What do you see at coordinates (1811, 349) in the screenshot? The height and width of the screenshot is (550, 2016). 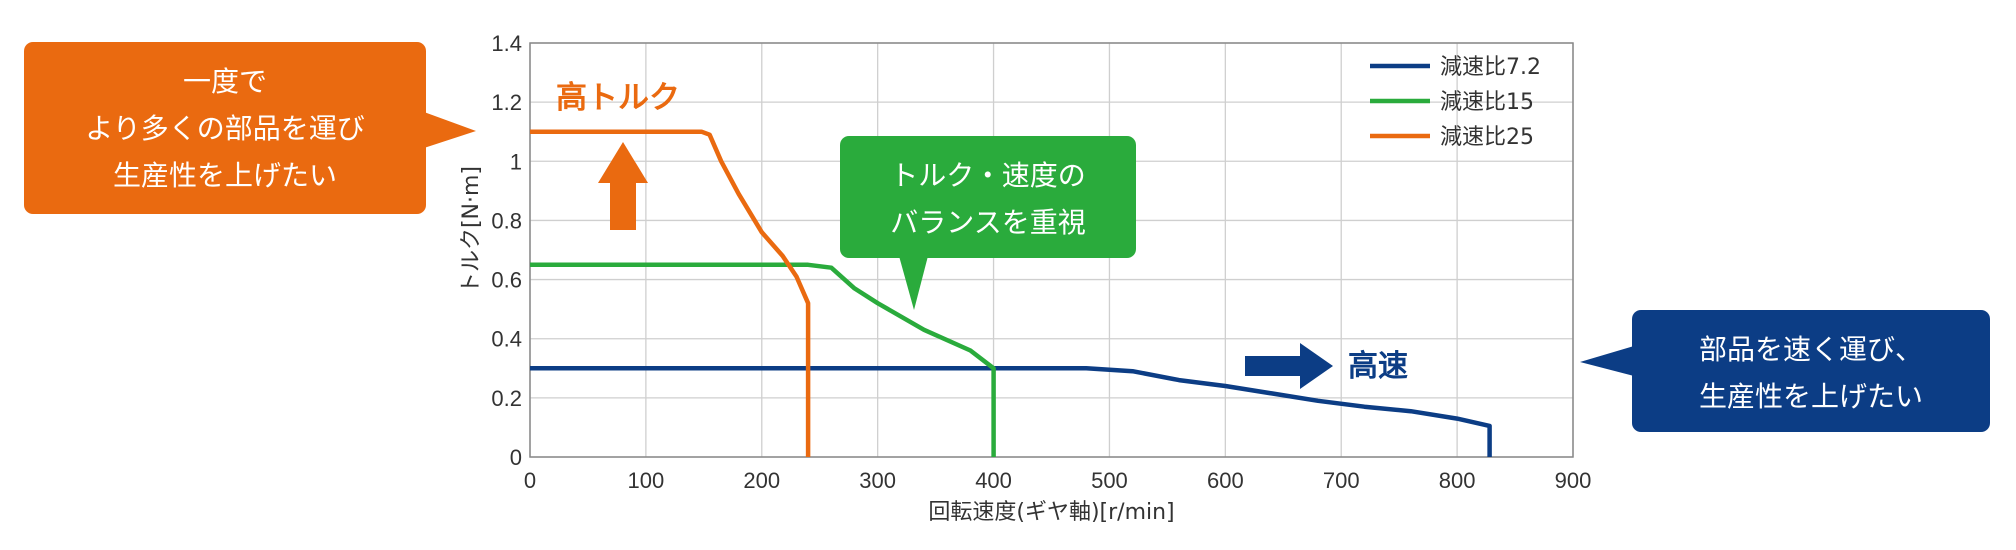 I see `callout-right-line-1: 部品を速く運び、` at bounding box center [1811, 349].